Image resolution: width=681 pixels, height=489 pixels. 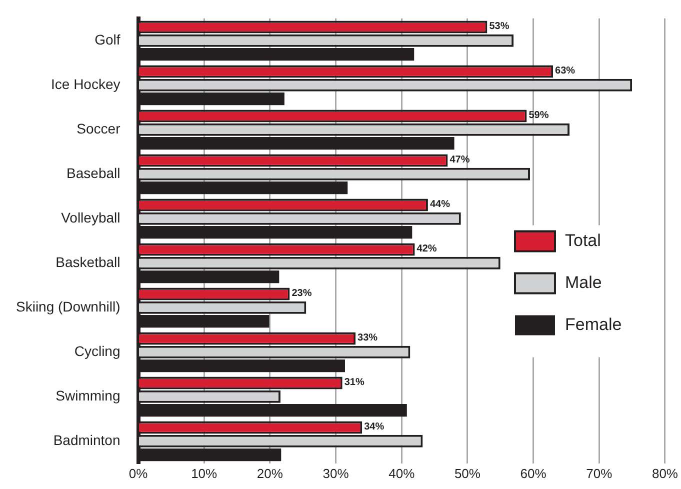 I want to click on y-tick-label: Cycling, so click(x=97, y=351).